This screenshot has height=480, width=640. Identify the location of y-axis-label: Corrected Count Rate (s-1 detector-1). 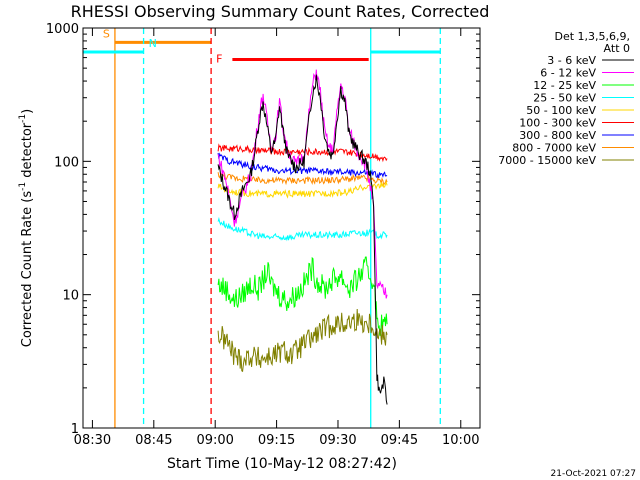
(26, 228).